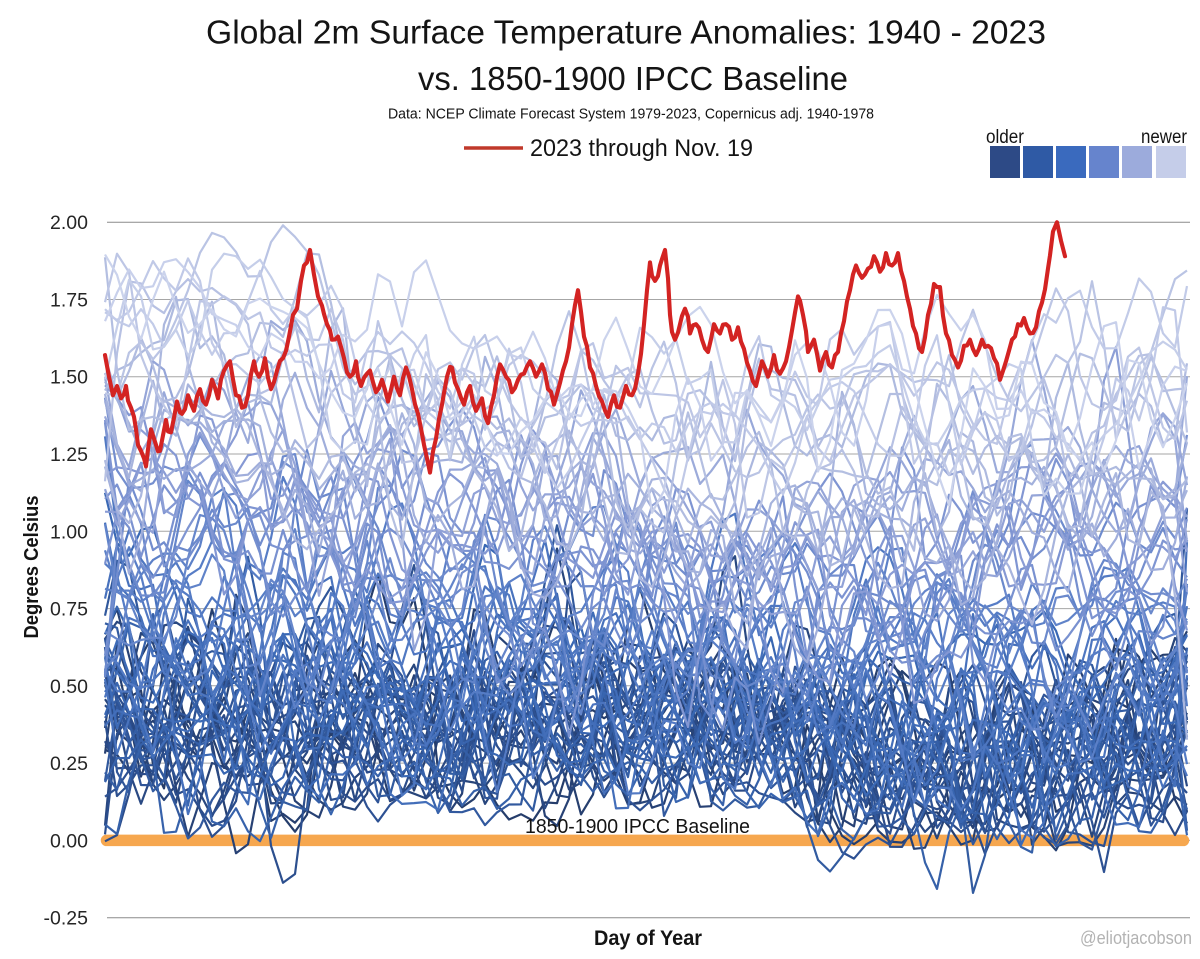  Describe the element at coordinates (66, 919) in the screenshot. I see `svg-text: -0.25` at that location.